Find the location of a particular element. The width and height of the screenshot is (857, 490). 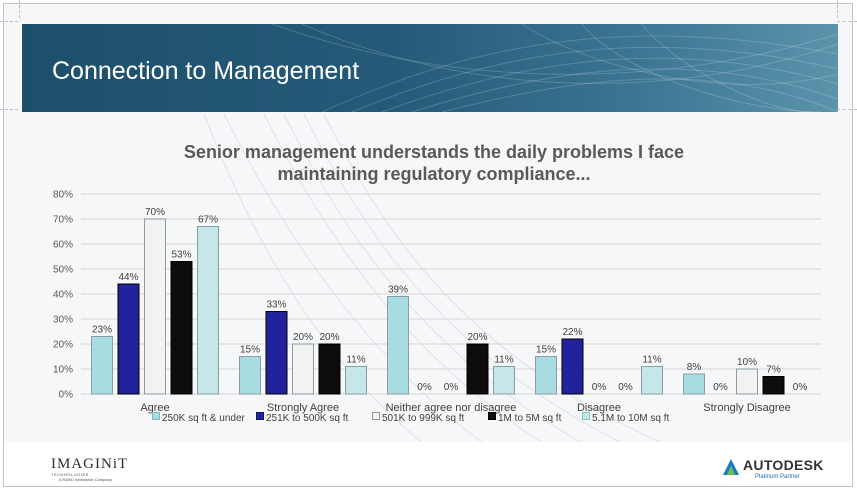

y-tick-label: 80% is located at coordinates (63, 195).